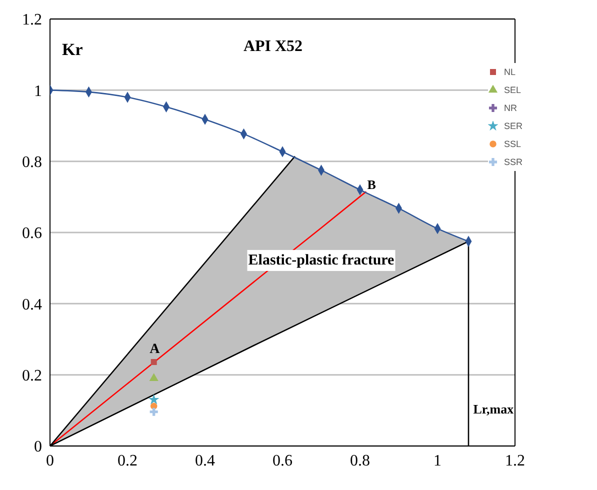  What do you see at coordinates (438, 461) in the screenshot?
I see `x-tick-label: 1` at bounding box center [438, 461].